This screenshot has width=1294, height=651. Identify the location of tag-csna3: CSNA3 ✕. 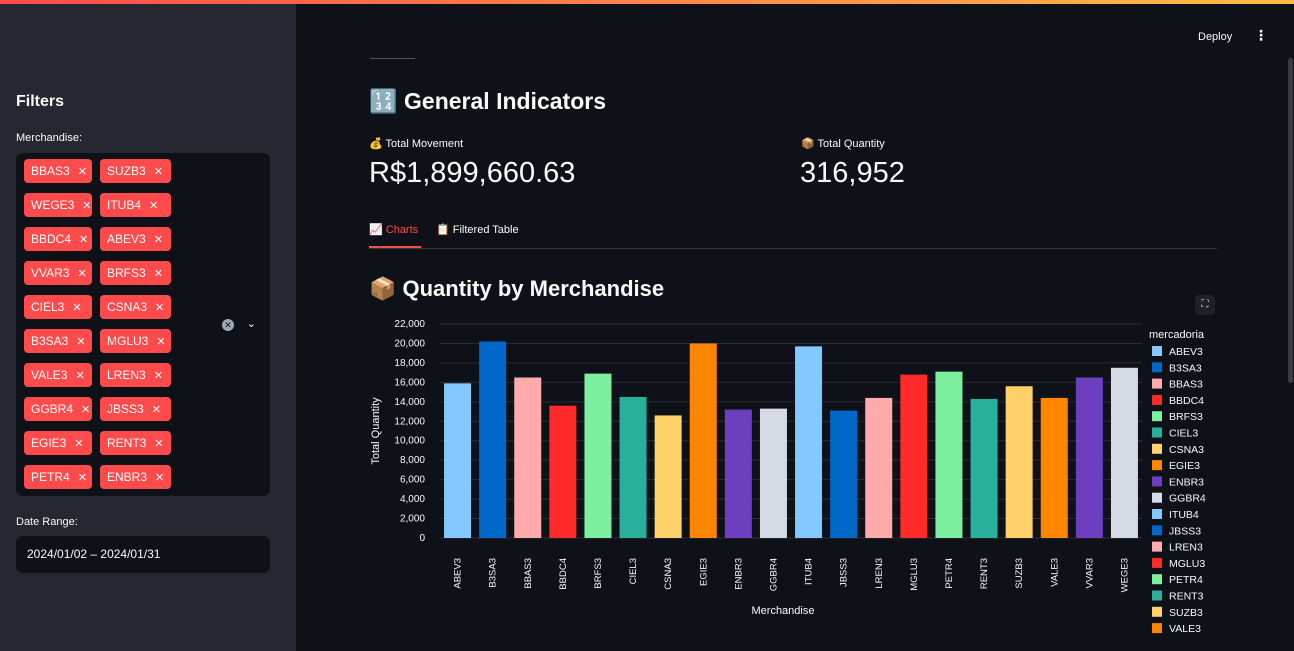
(135, 307).